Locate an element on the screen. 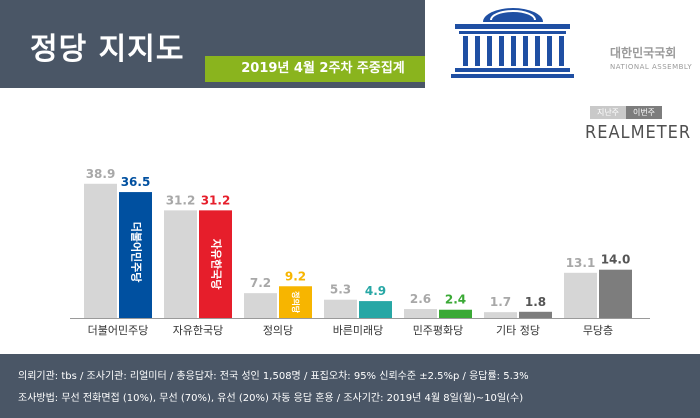 The height and width of the screenshot is (418, 700). category-label-2: 정의당 is located at coordinates (278, 330).